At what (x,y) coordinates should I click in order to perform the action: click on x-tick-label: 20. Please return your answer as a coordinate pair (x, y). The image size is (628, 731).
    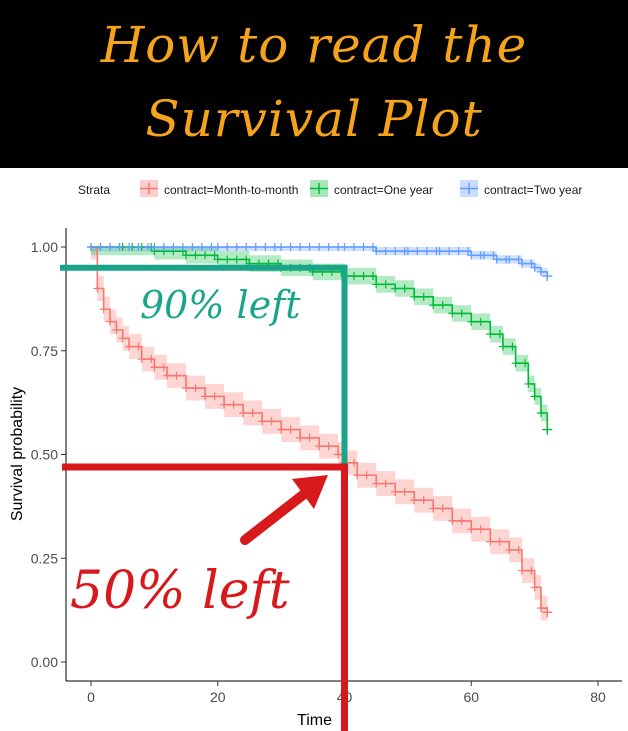
    Looking at the image, I should click on (218, 697).